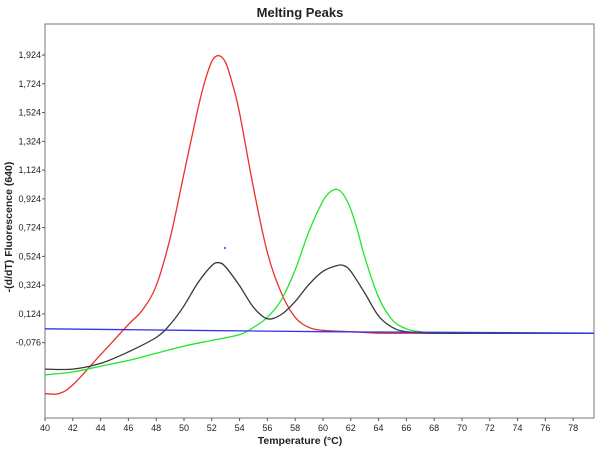 The image size is (595, 454). I want to click on y-tick-label: 0,924, so click(29, 199).